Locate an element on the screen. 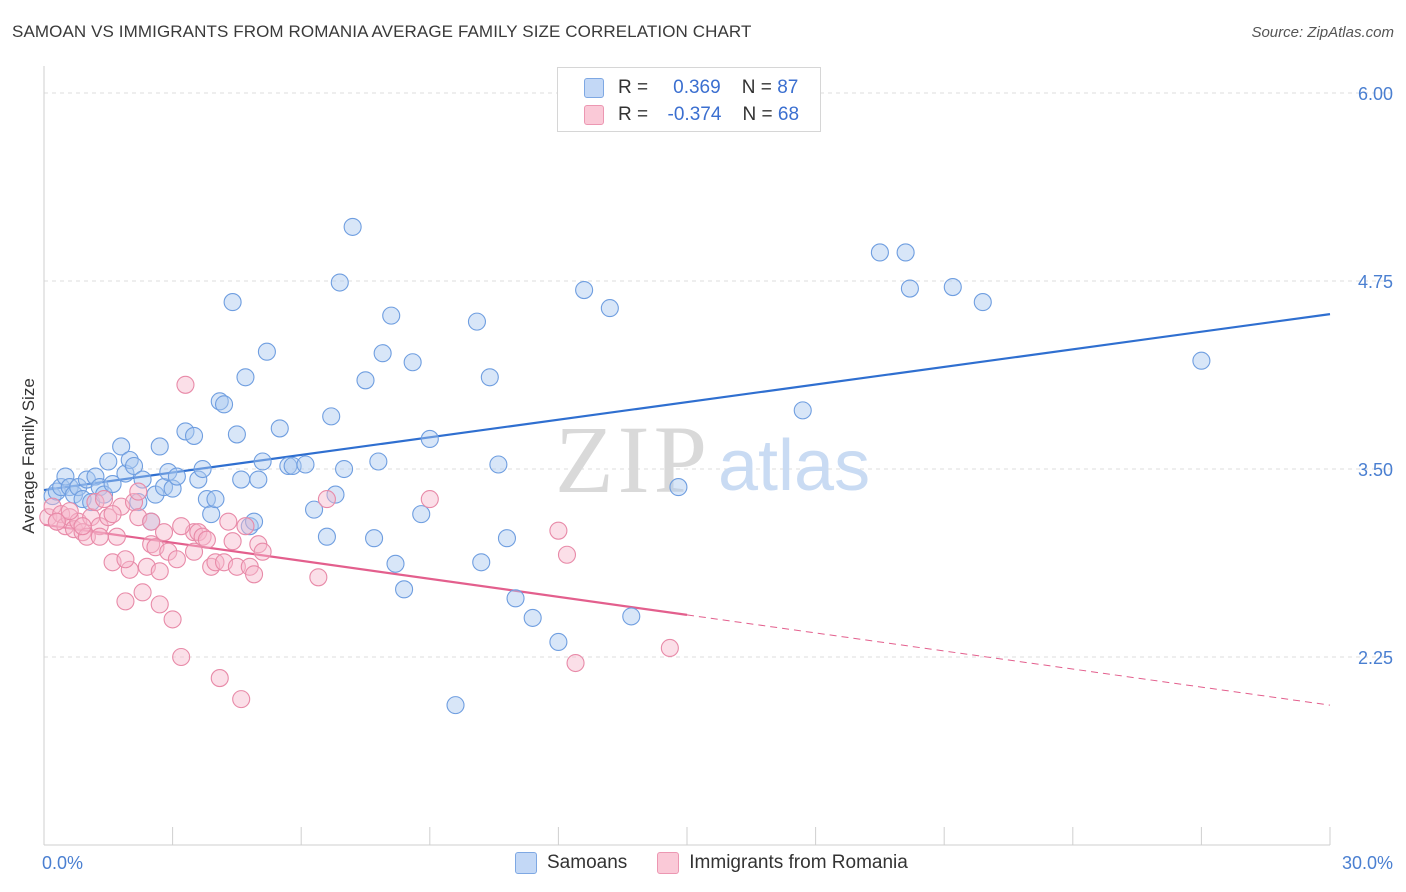 The width and height of the screenshot is (1406, 892). y-tick-label: 6.00 is located at coordinates (1375, 94).